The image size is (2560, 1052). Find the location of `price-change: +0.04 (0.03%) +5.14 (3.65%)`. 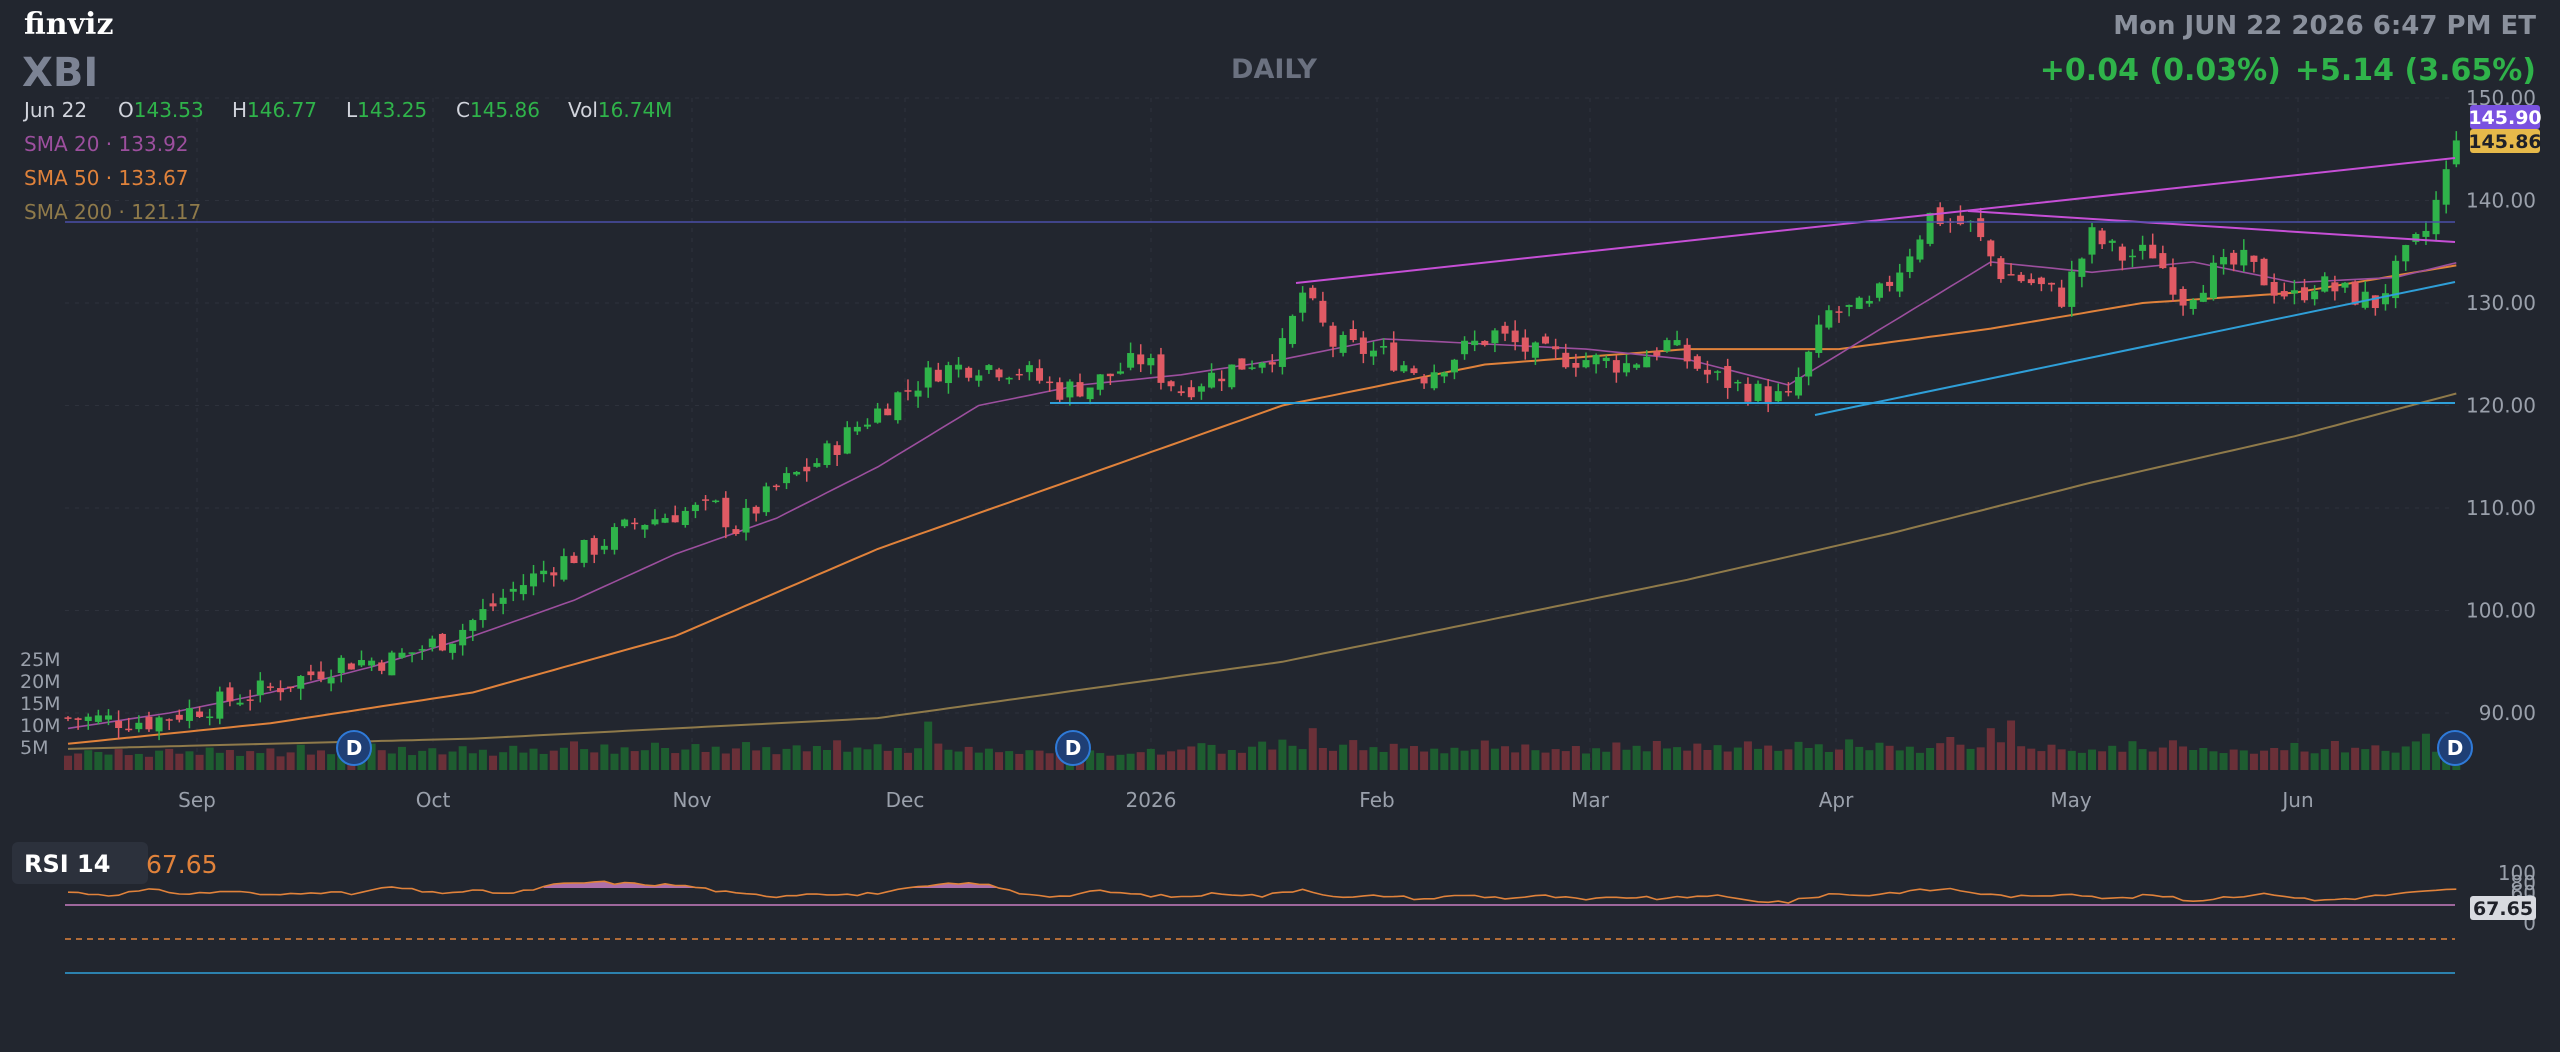

price-change: +0.04 (0.03%) +5.14 (3.65%) is located at coordinates (2288, 70).